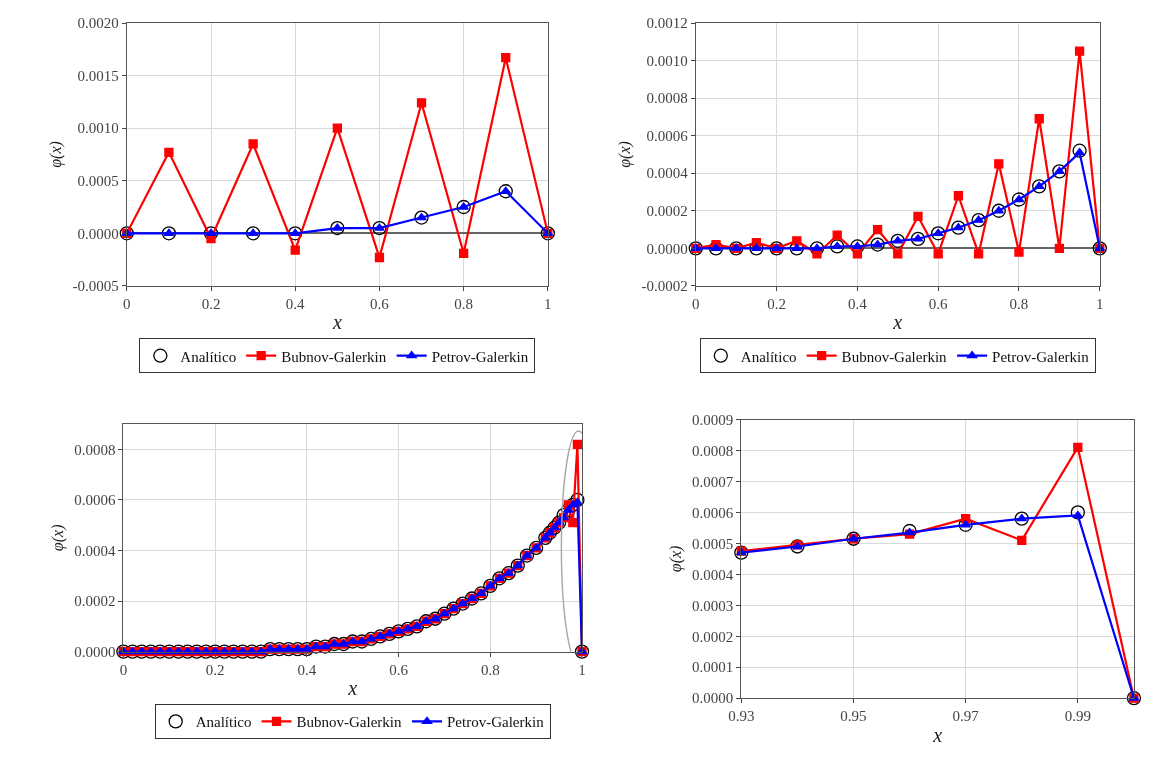  What do you see at coordinates (664, 286) in the screenshot?
I see `y-tick-label: -0.0002` at bounding box center [664, 286].